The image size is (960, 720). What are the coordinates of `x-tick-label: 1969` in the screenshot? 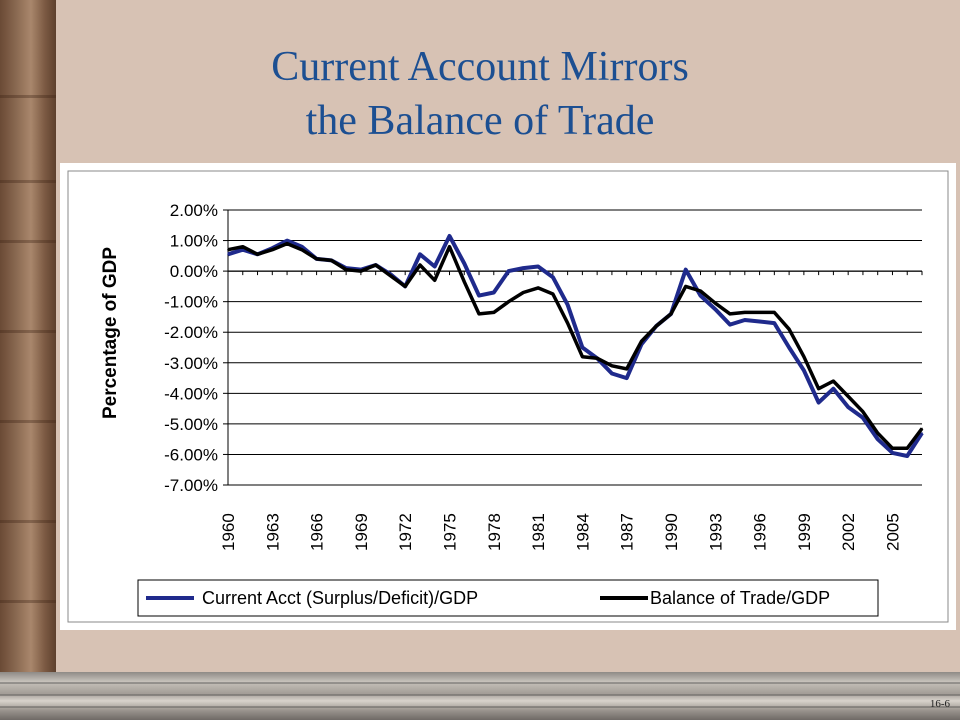 It's located at (361, 532).